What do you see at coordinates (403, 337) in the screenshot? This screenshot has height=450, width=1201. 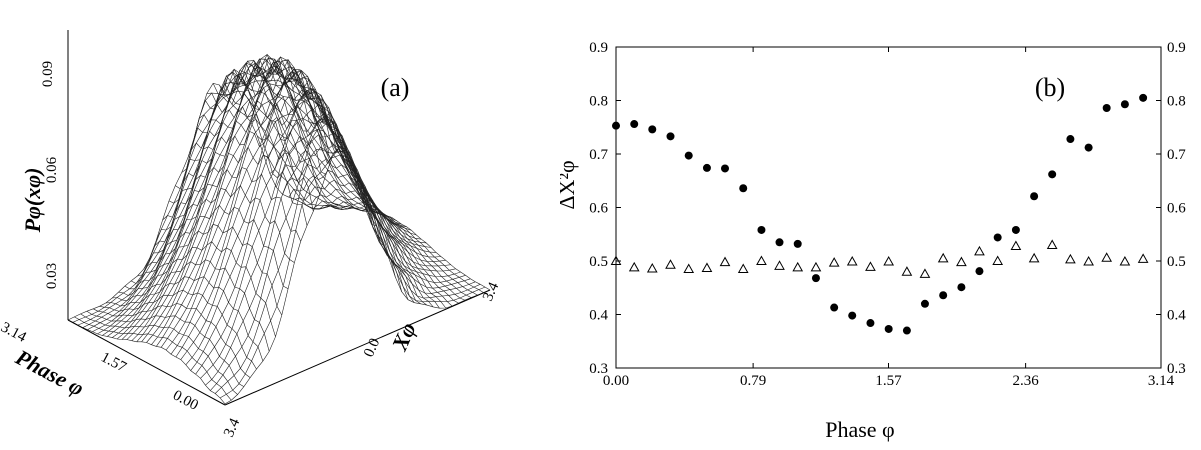 I see `x-axis-title: Xφ` at bounding box center [403, 337].